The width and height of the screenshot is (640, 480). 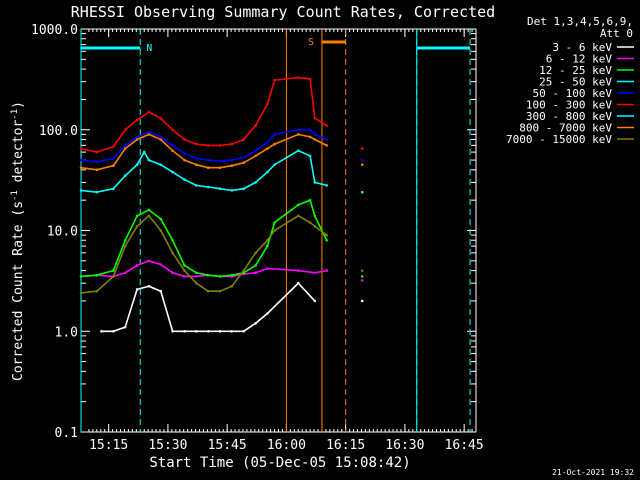 I want to click on legend-label: 7000 - 15000 keV, so click(x=559, y=139).